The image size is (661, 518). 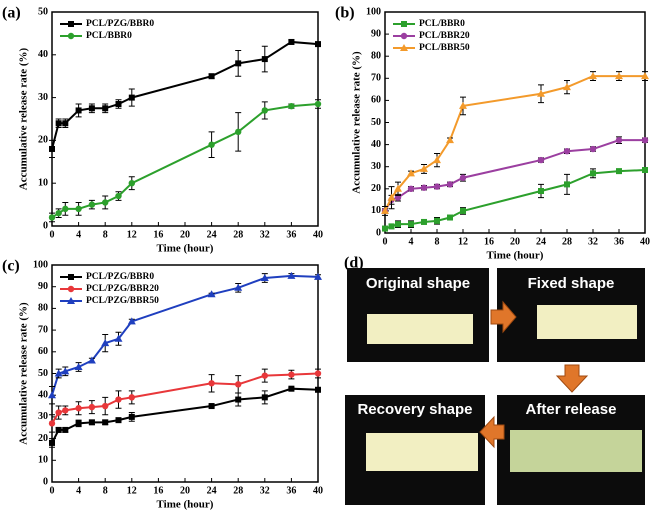 What do you see at coordinates (24, 373) in the screenshot?
I see `y-axis-label: Accumulative release rate (%)` at bounding box center [24, 373].